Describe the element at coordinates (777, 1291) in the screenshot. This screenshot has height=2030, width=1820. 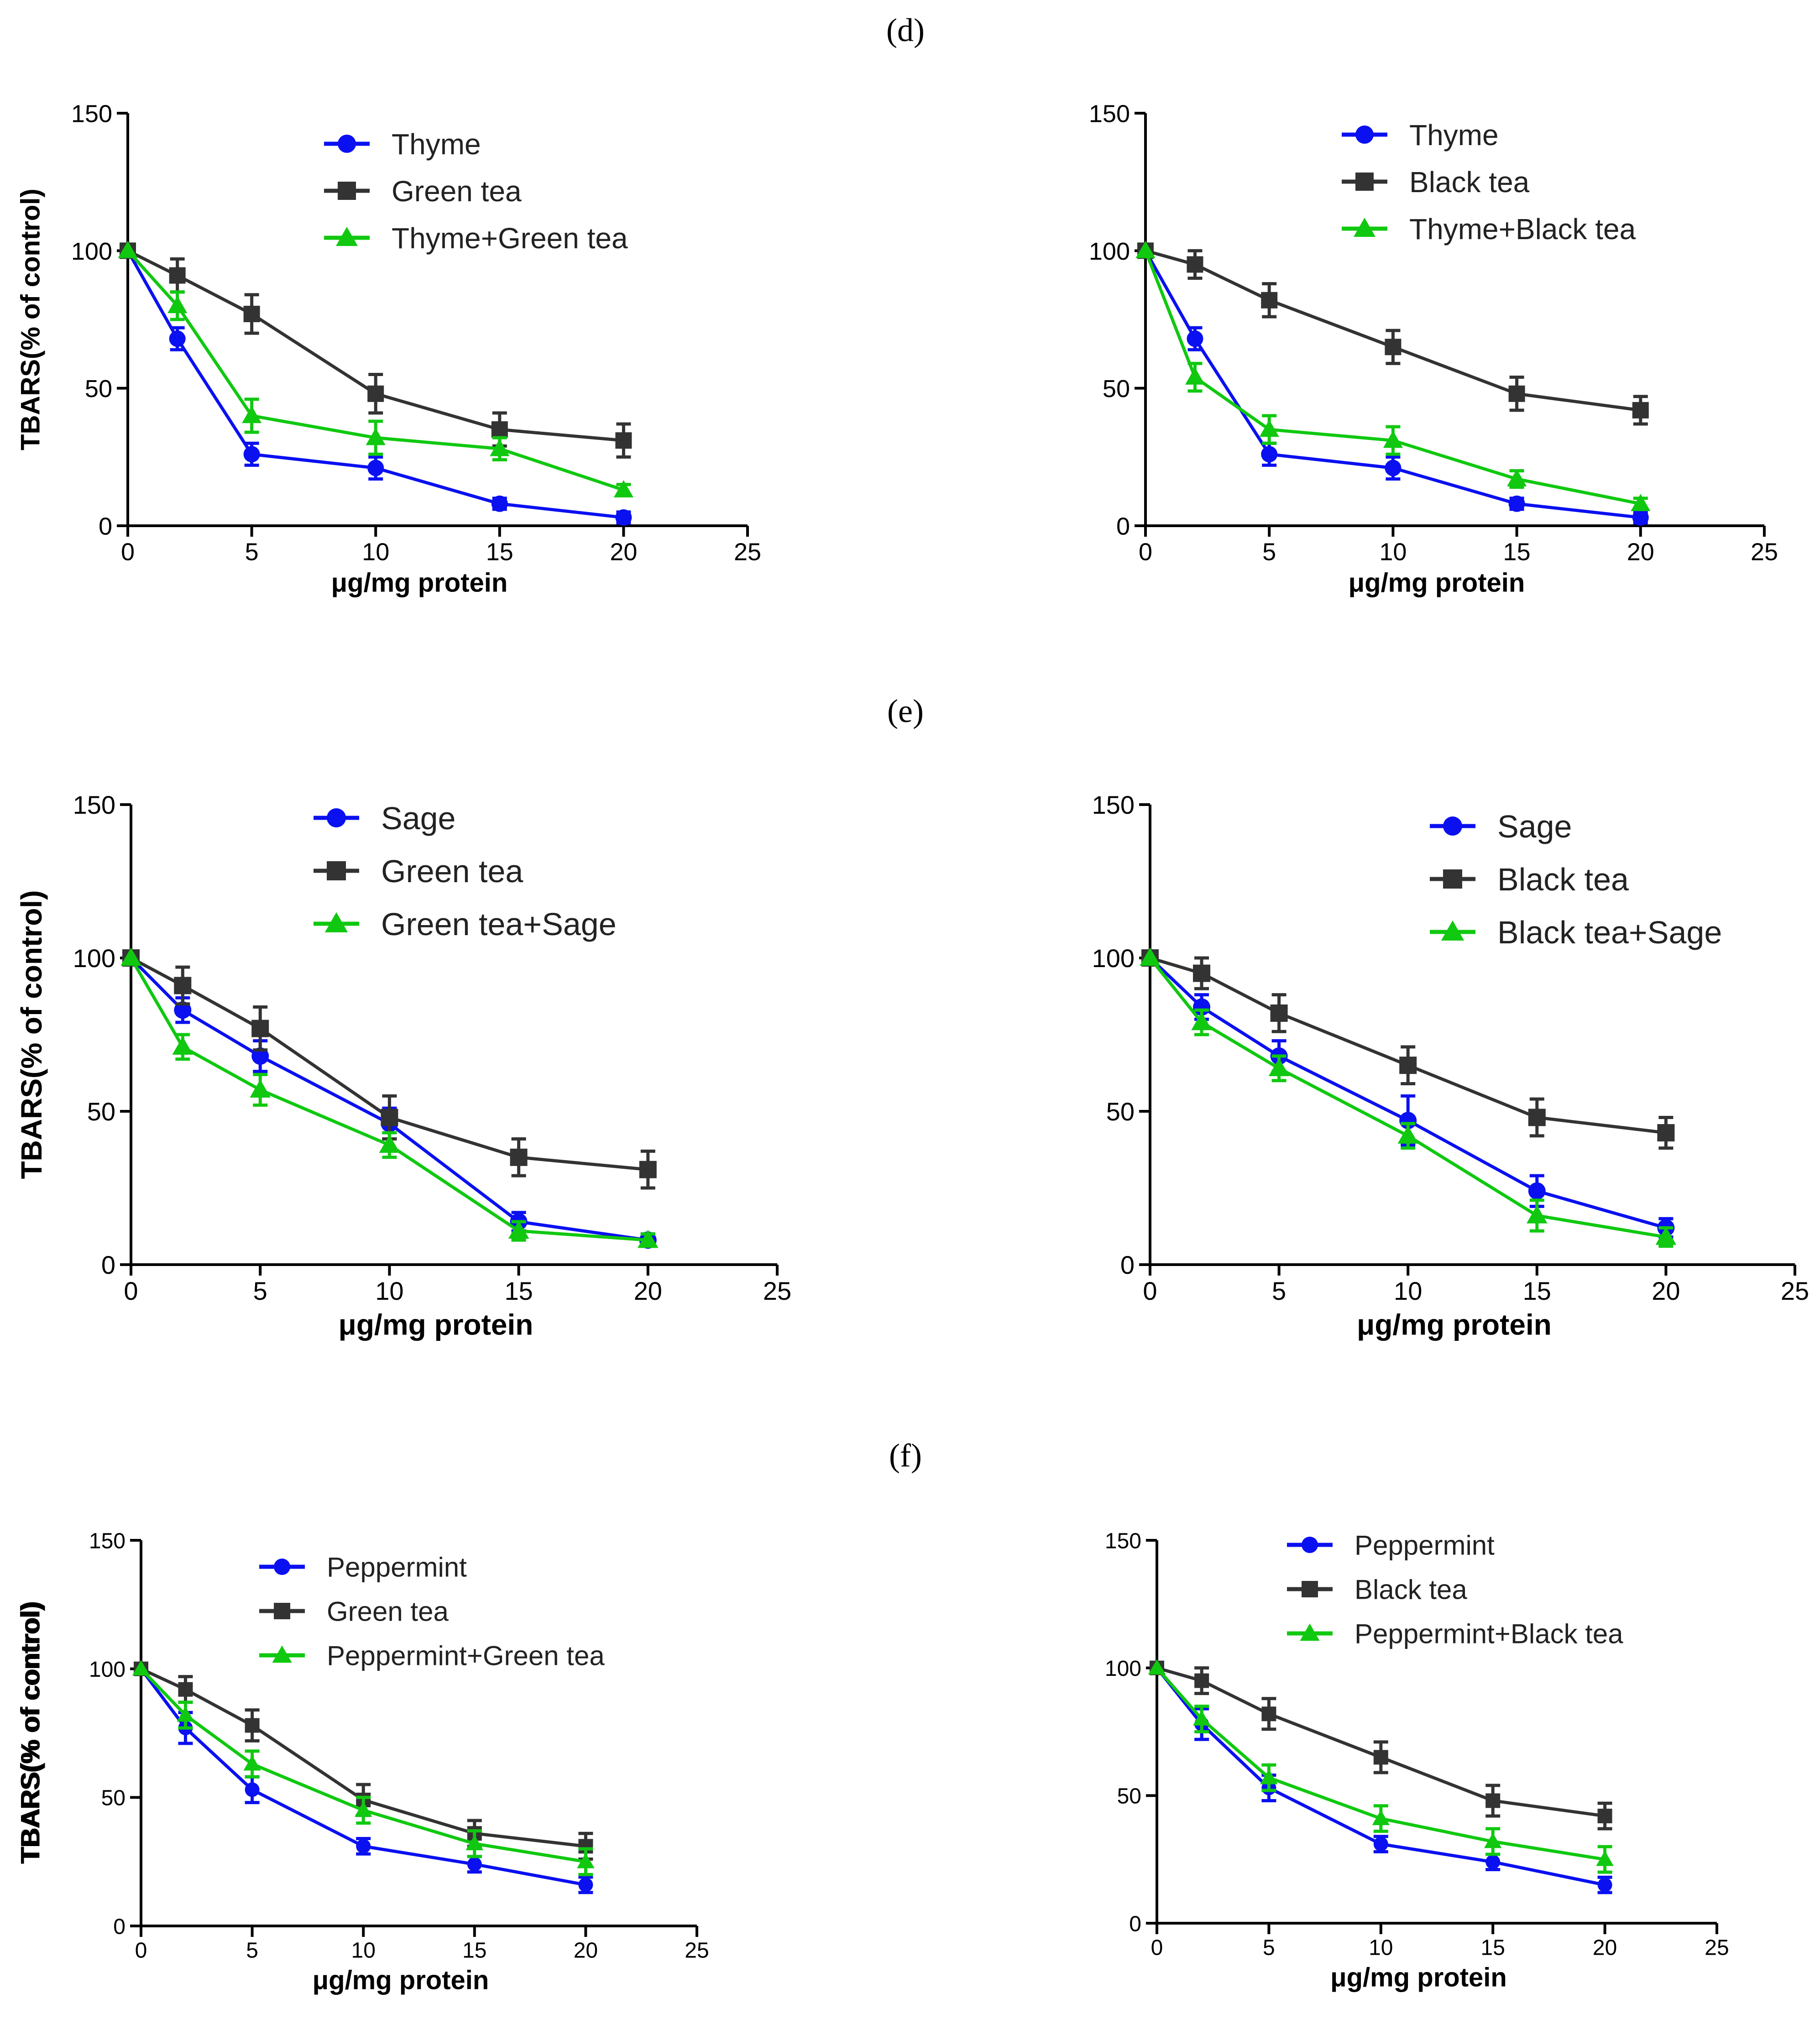
I see `x-tick-label: 25` at that location.